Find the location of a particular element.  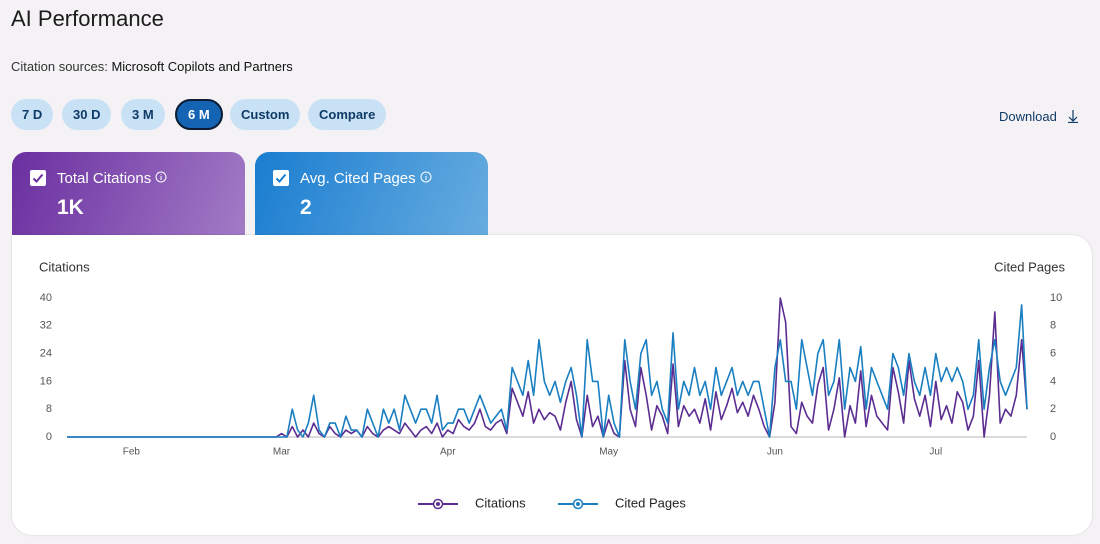

y-tick-label: 24 is located at coordinates (46, 354).